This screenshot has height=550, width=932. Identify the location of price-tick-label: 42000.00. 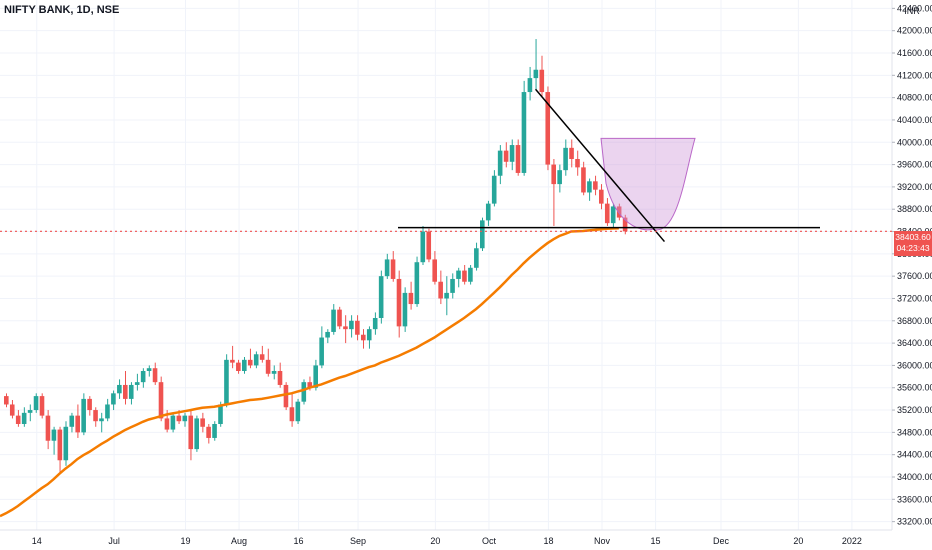
(914, 31).